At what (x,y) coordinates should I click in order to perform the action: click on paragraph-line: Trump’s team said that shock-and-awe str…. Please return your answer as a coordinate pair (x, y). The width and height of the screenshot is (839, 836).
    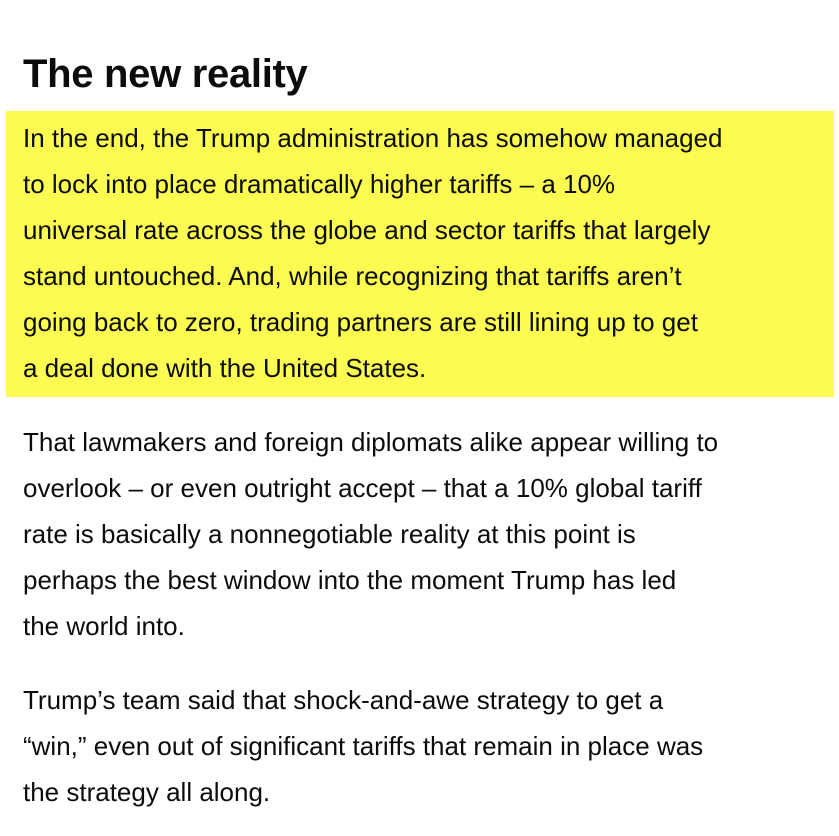
    Looking at the image, I should click on (343, 700).